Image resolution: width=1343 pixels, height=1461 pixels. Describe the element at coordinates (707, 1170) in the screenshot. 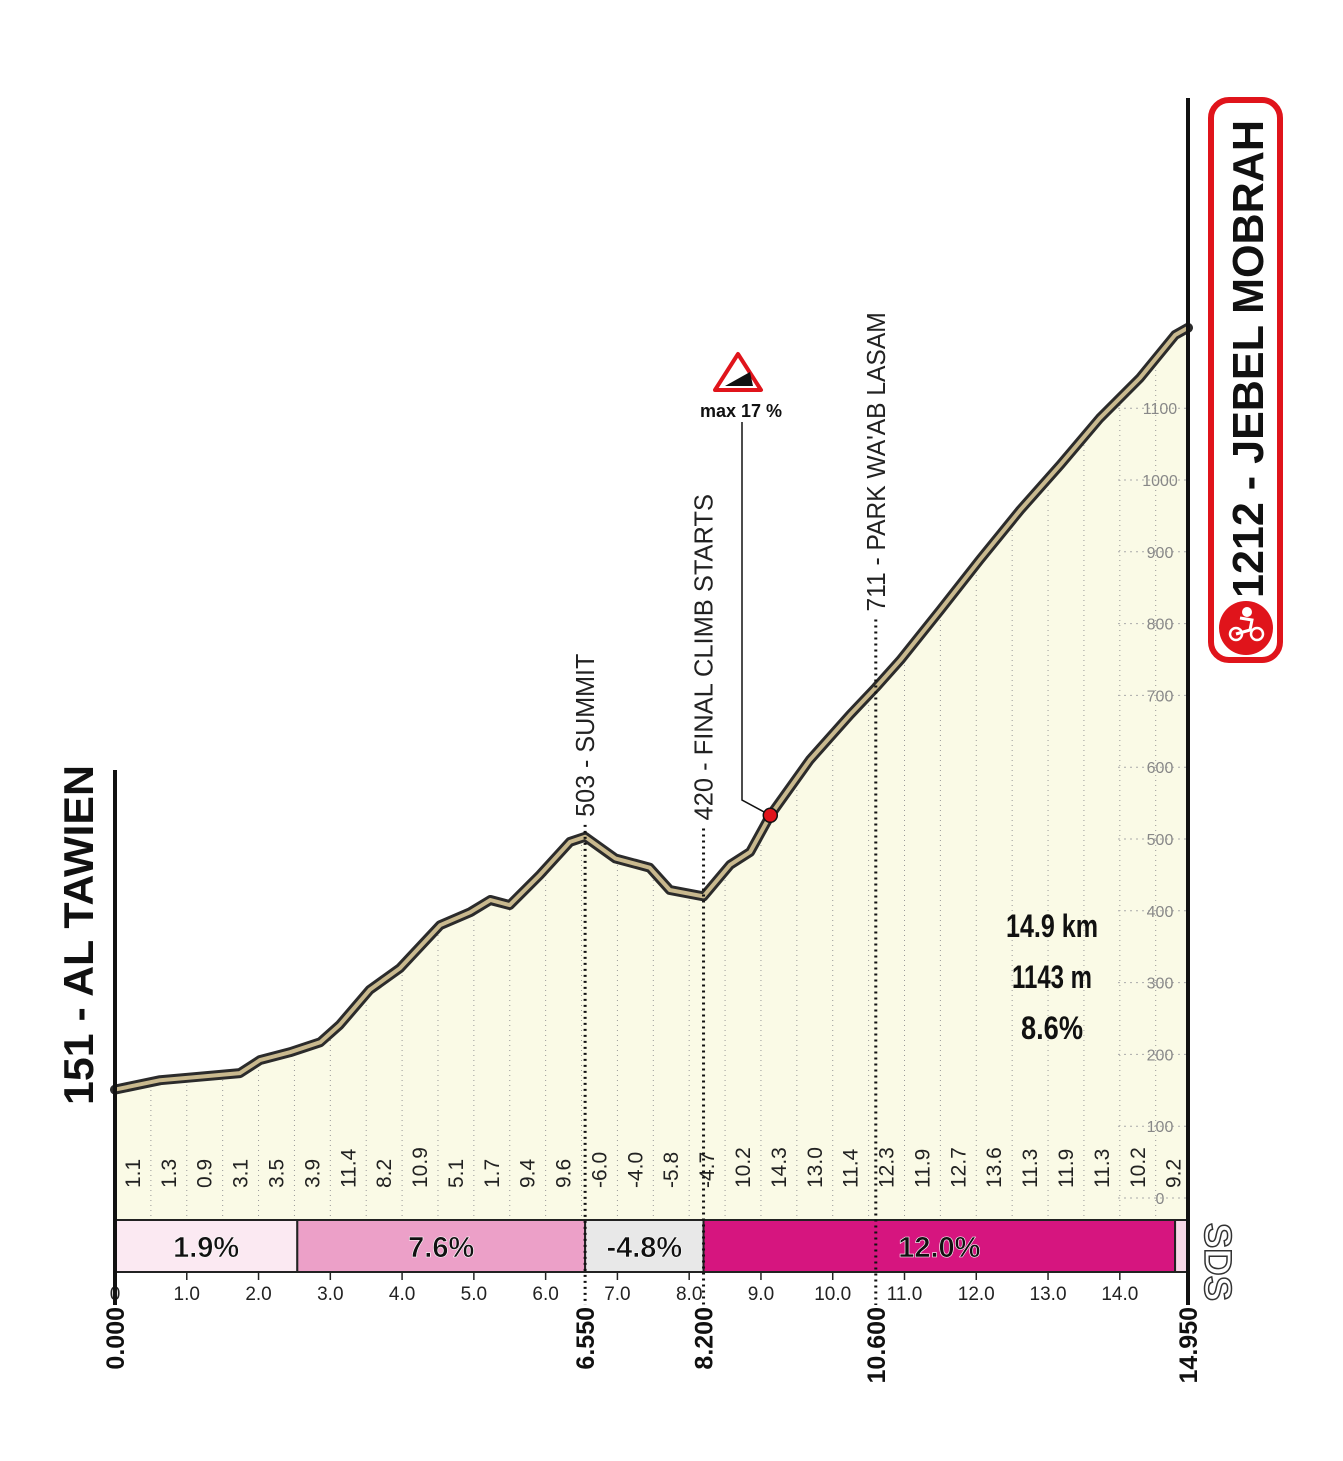

I see `segment-gradient: -4.7` at that location.